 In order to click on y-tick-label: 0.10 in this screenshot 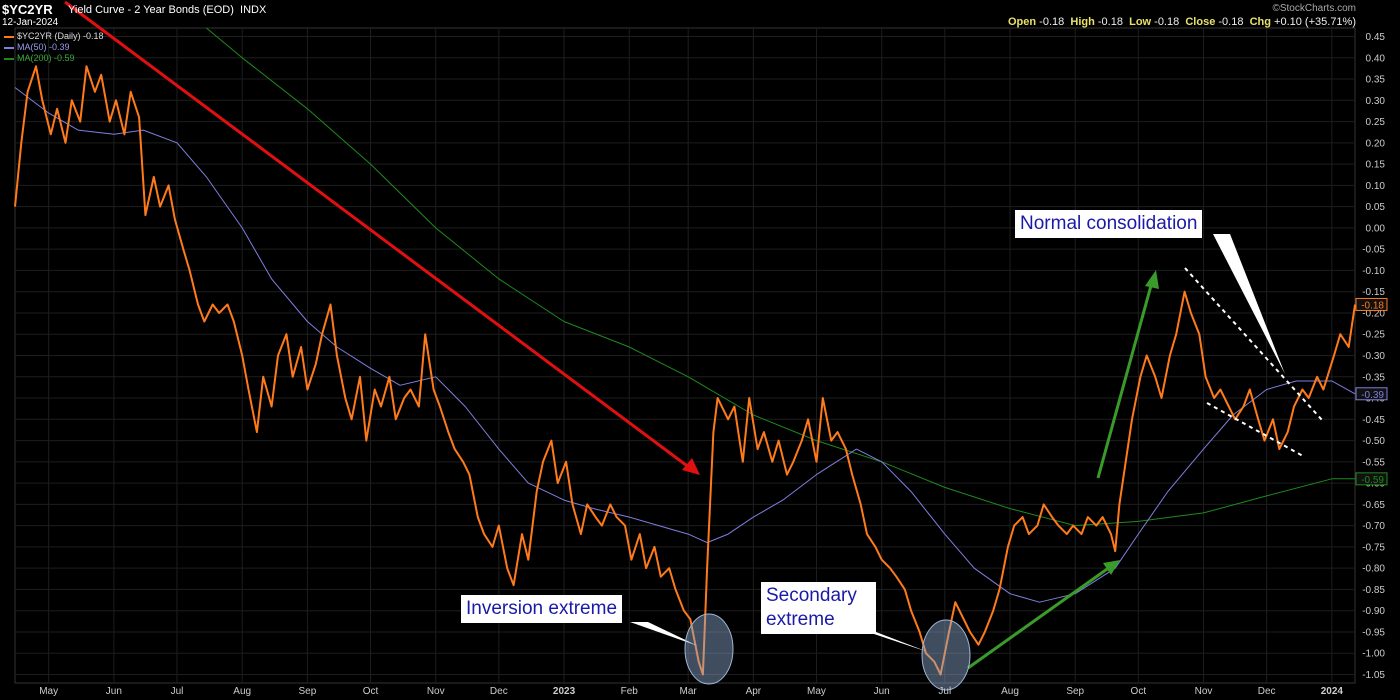, I will do `click(1376, 186)`.